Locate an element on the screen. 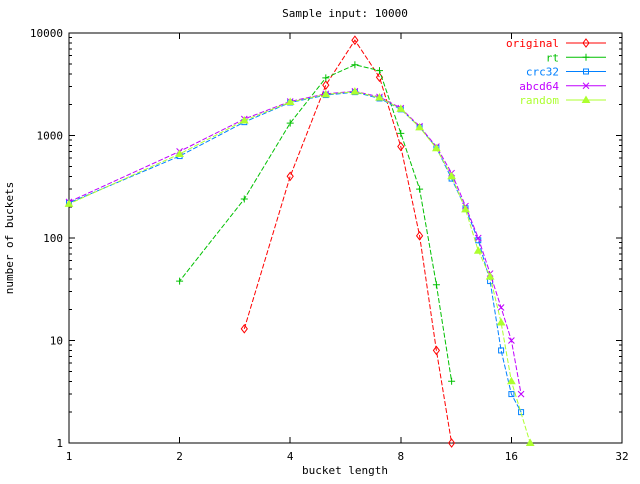  legend-item-random: random is located at coordinates (562, 100).